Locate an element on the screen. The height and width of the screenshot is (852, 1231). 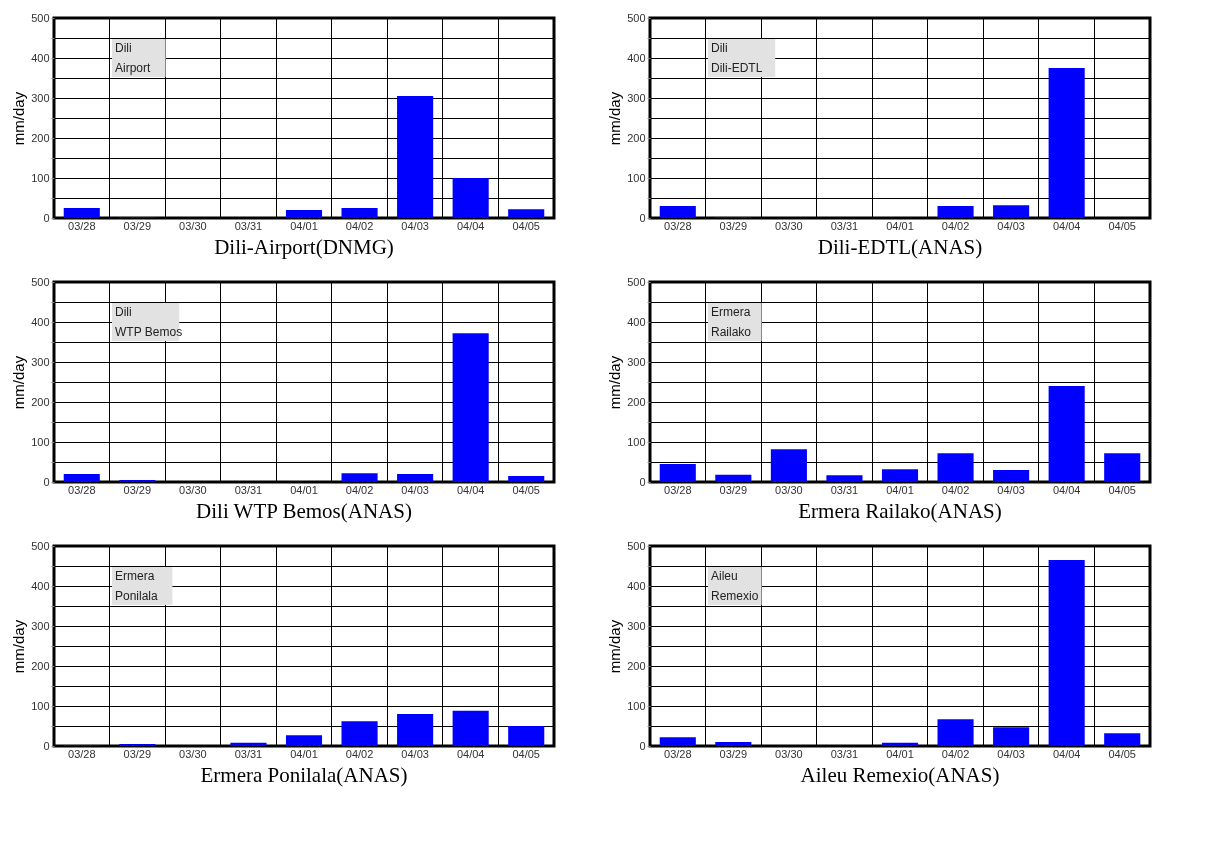
text: Ermera Railako(ANAS) is located at coordinates (900, 511).